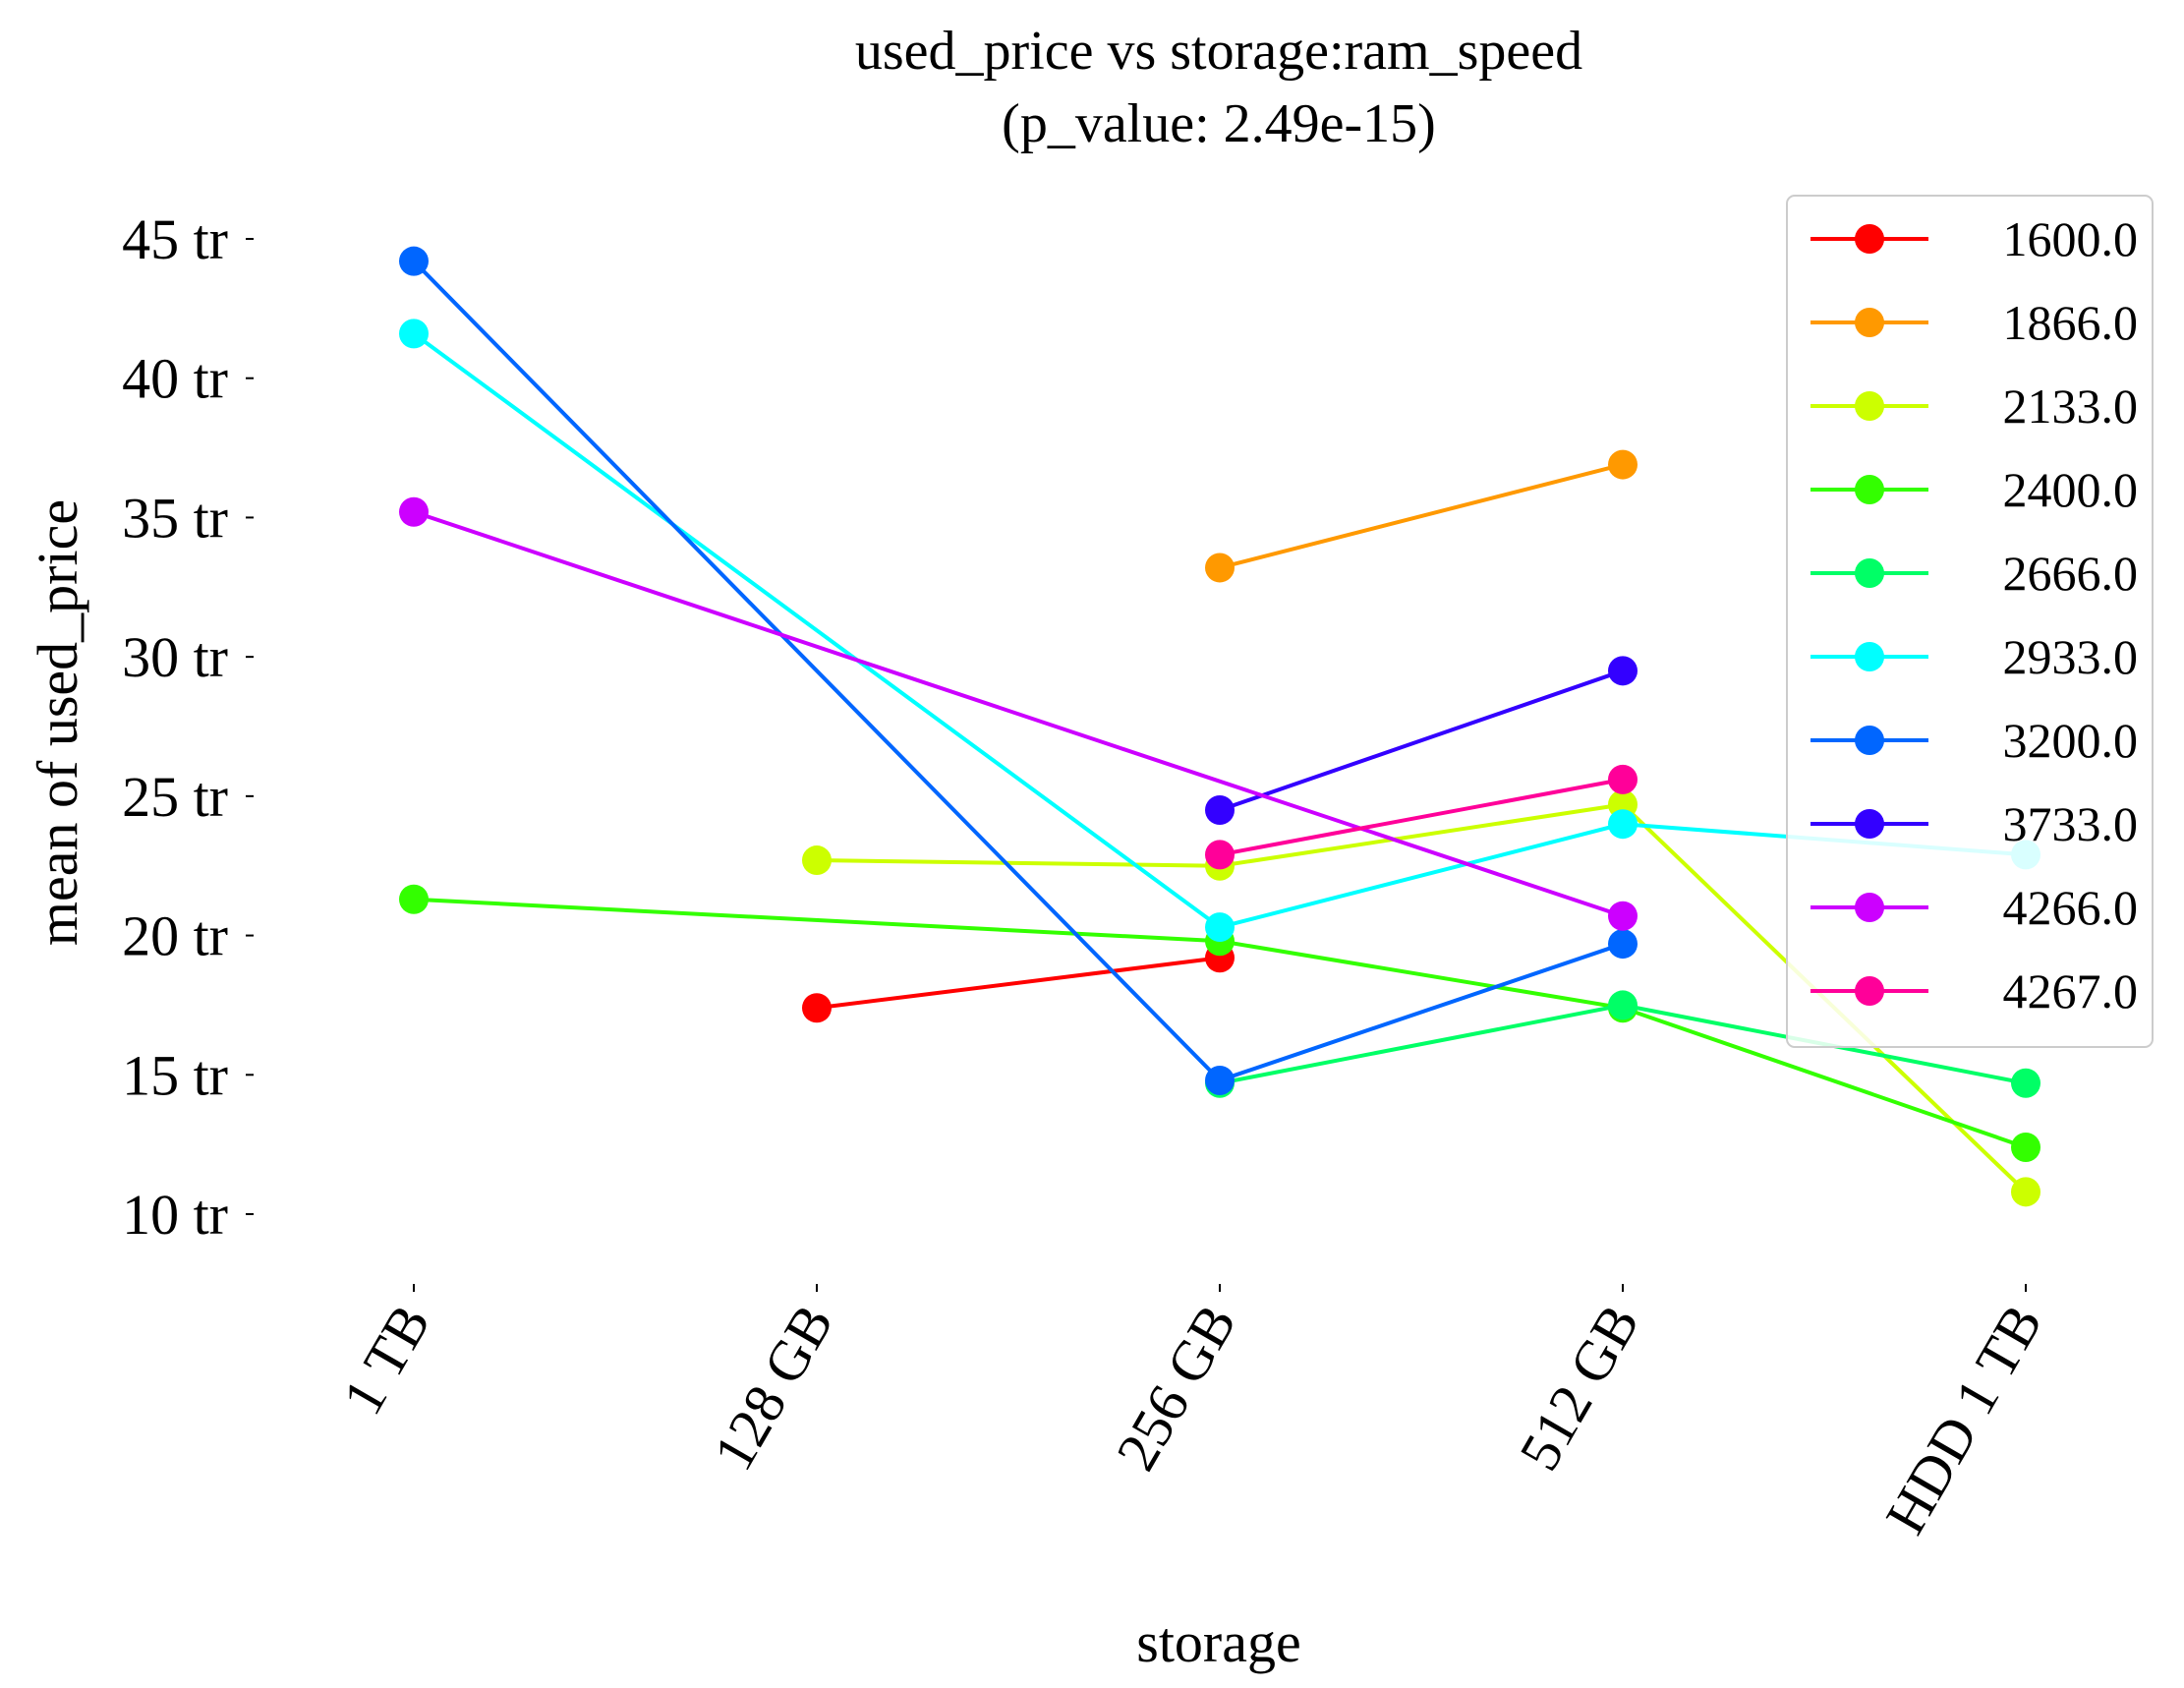 The height and width of the screenshot is (1688, 2184). Describe the element at coordinates (2071, 573) in the screenshot. I see `legend-label: 2666.0` at that location.